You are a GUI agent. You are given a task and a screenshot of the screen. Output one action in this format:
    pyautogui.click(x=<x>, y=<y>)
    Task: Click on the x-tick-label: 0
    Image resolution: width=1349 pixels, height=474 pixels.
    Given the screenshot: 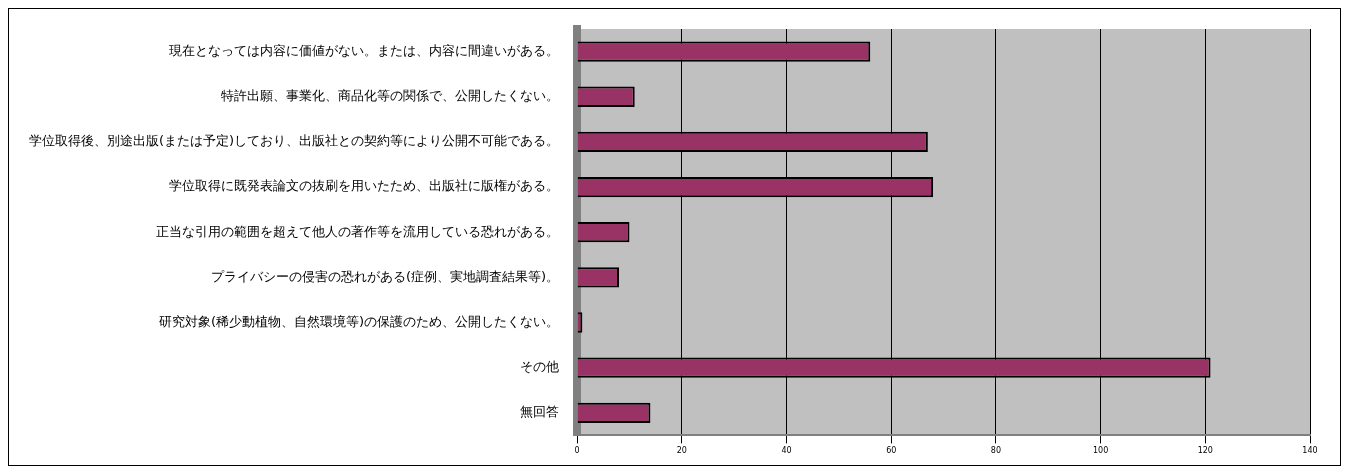 What is the action you would take?
    pyautogui.click(x=577, y=451)
    